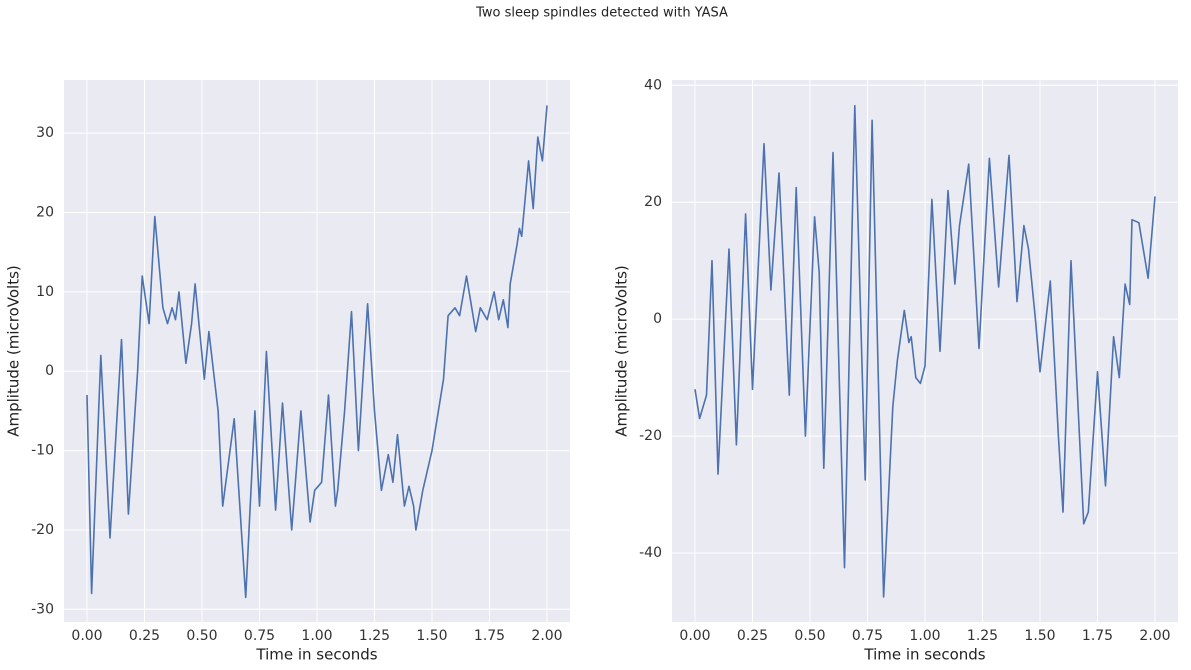  What do you see at coordinates (653, 85) in the screenshot?
I see `y-tick-label: 40` at bounding box center [653, 85].